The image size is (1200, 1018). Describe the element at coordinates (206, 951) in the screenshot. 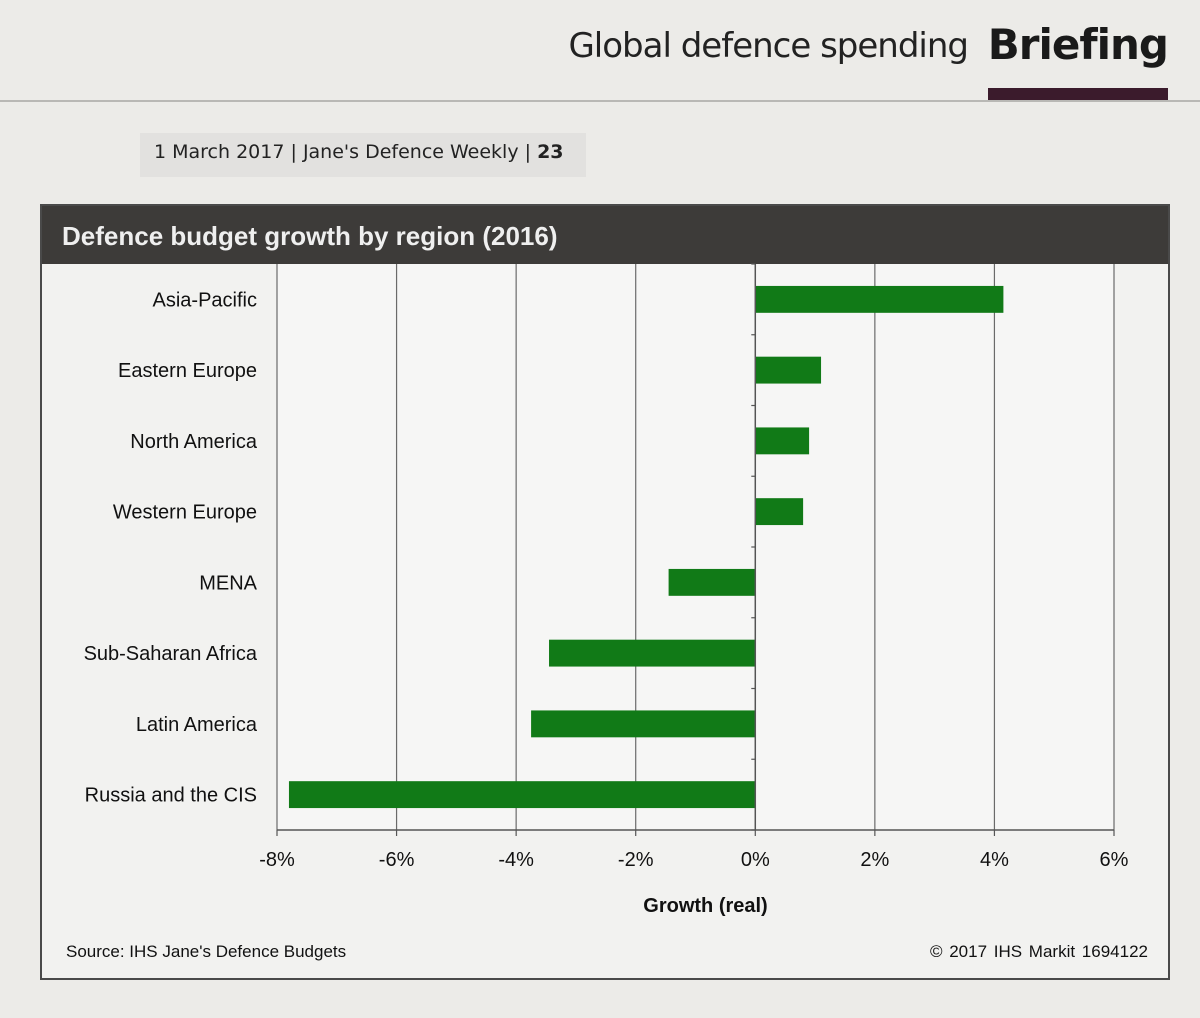

I see `chart-source: Source: IHS Jane's Defence Budgets` at that location.